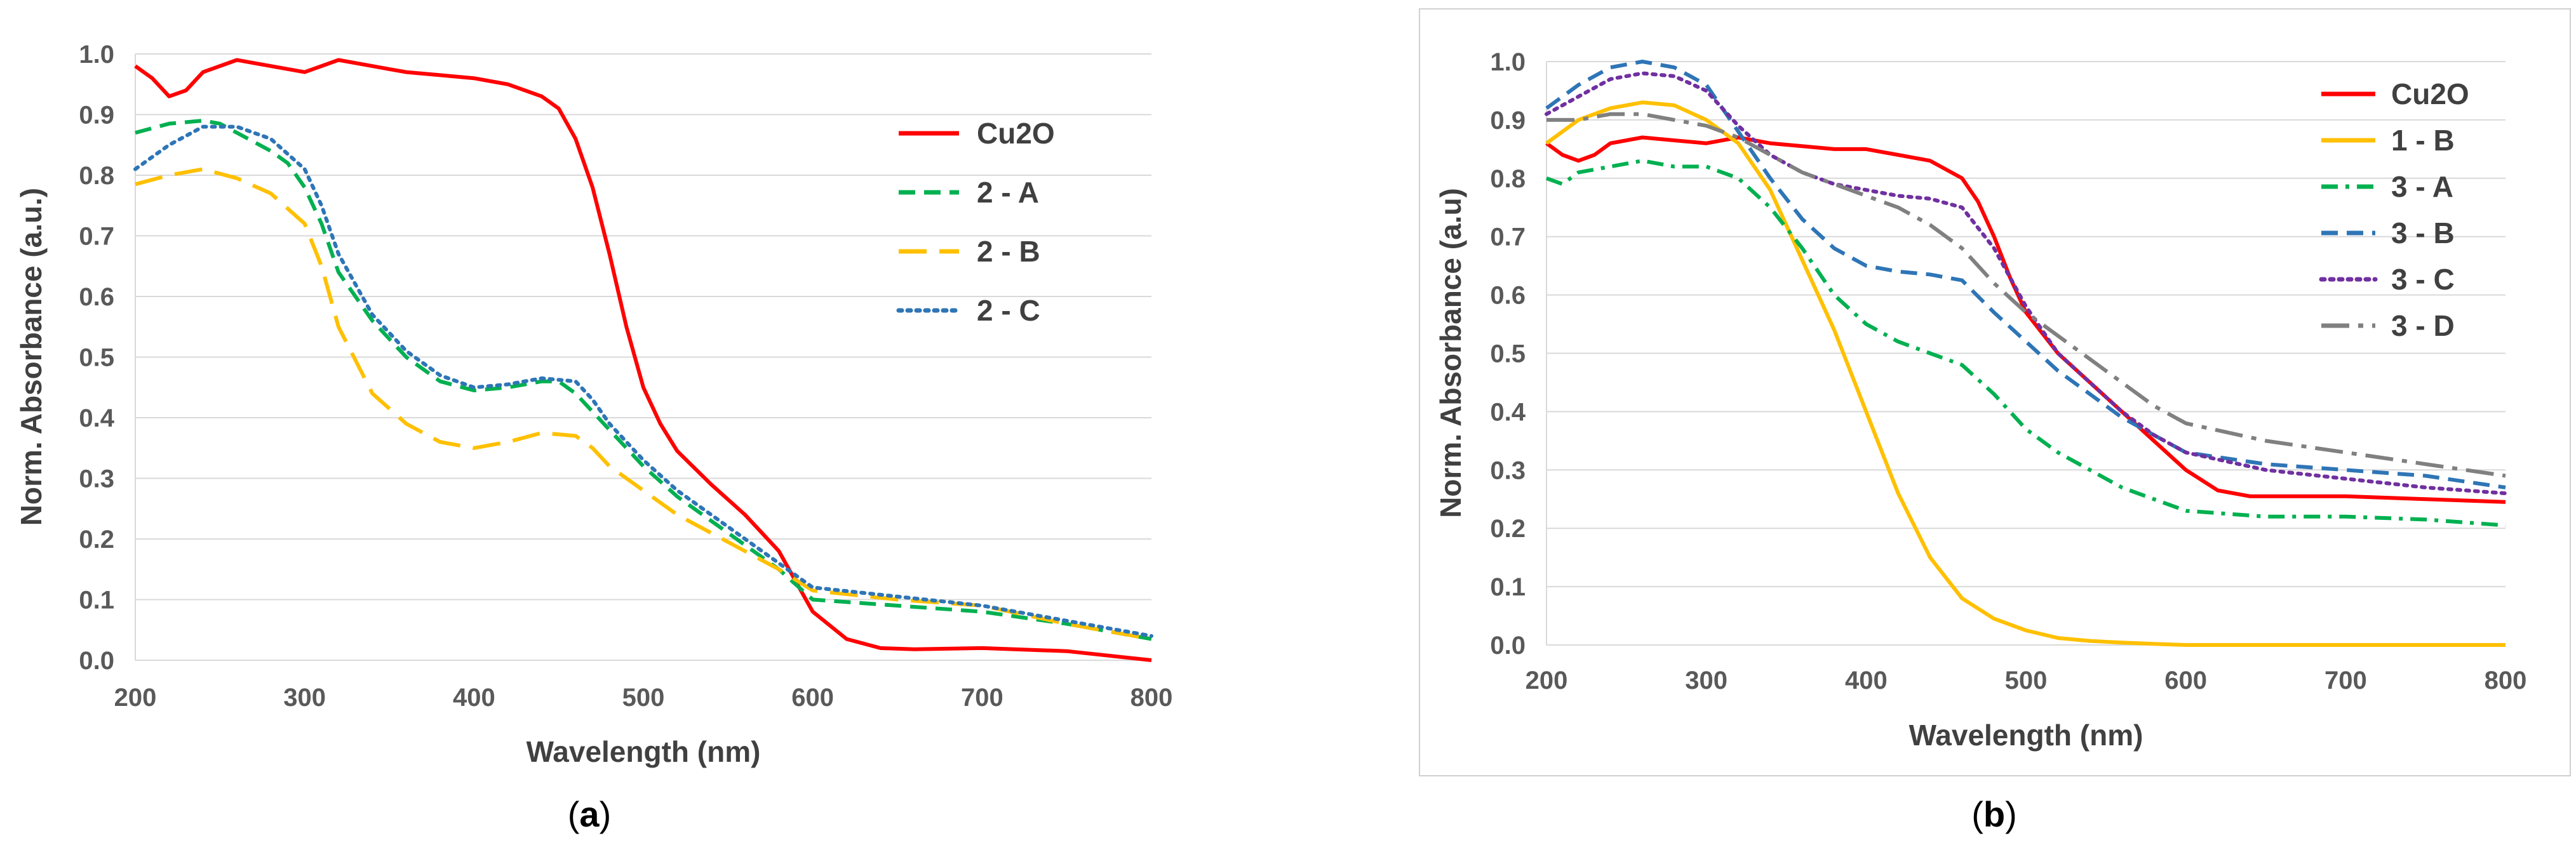 This screenshot has height=864, width=2576. I want to click on panel-b-y-tick-label: 0.0, so click(1508, 646).